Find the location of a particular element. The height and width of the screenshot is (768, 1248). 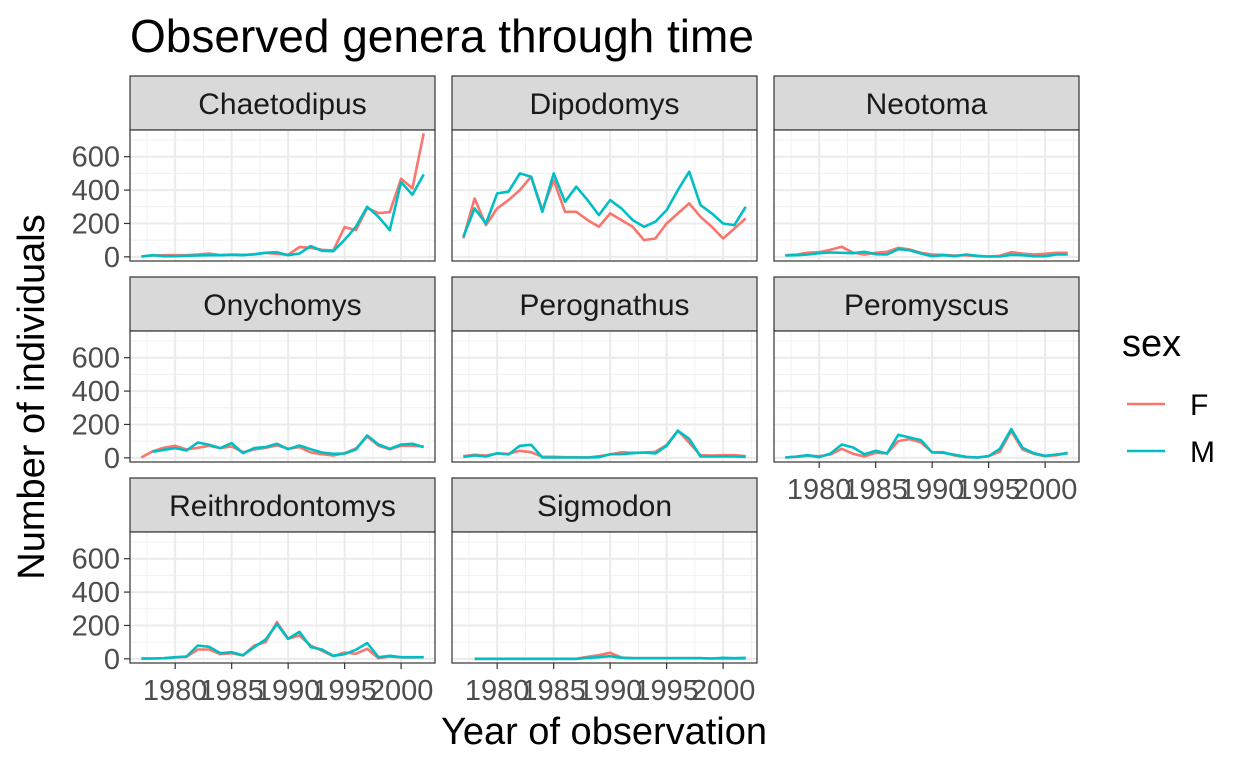

facet-panel: Dipodomys is located at coordinates (604, 168).